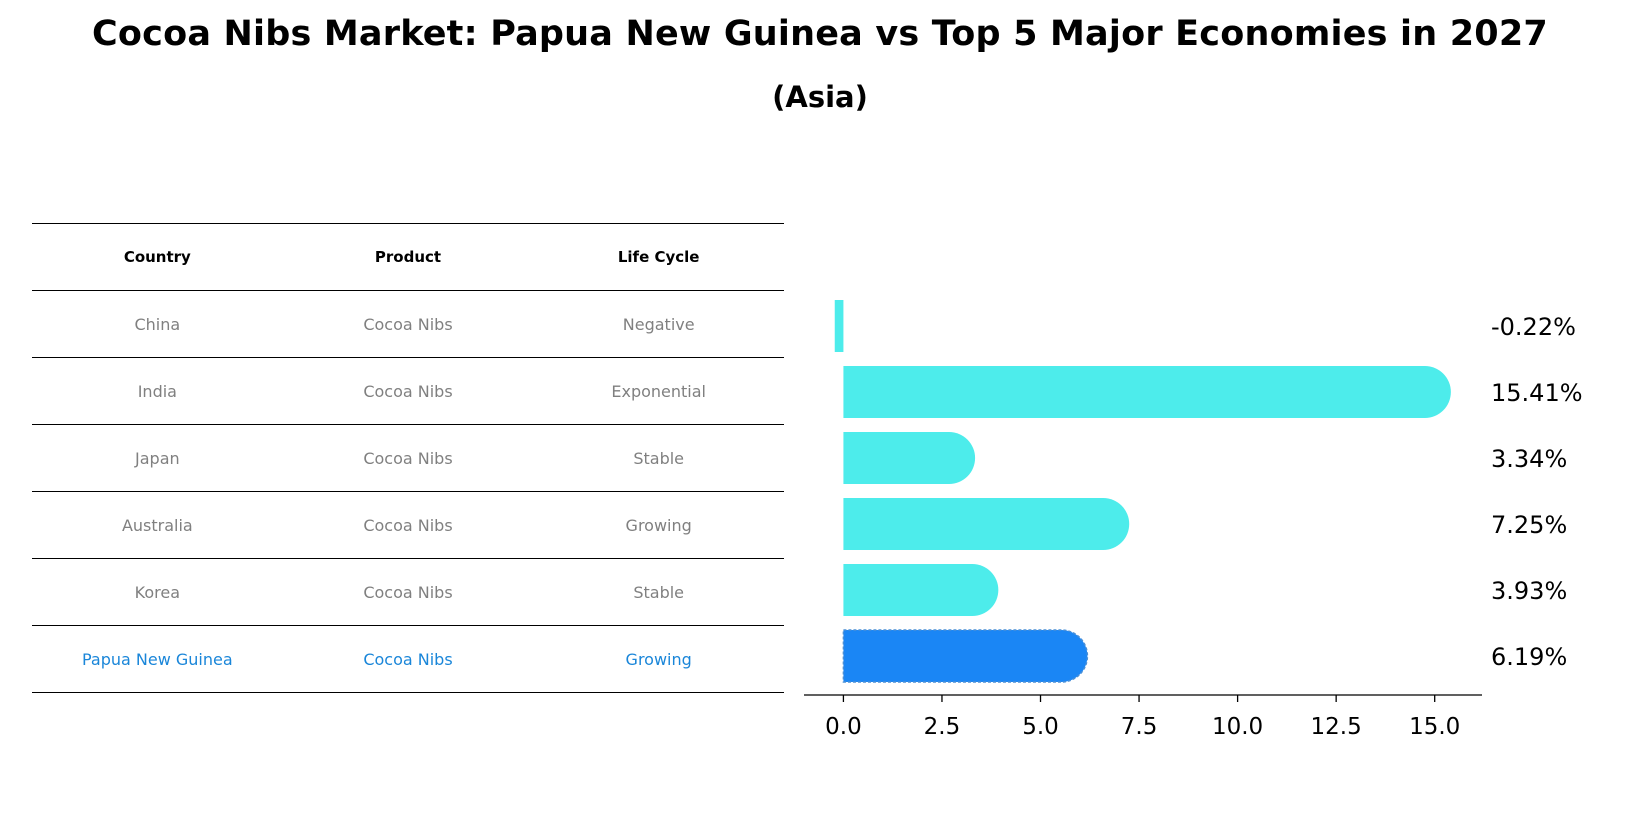  I want to click on chart-subtitle: (Asia), so click(820, 97).